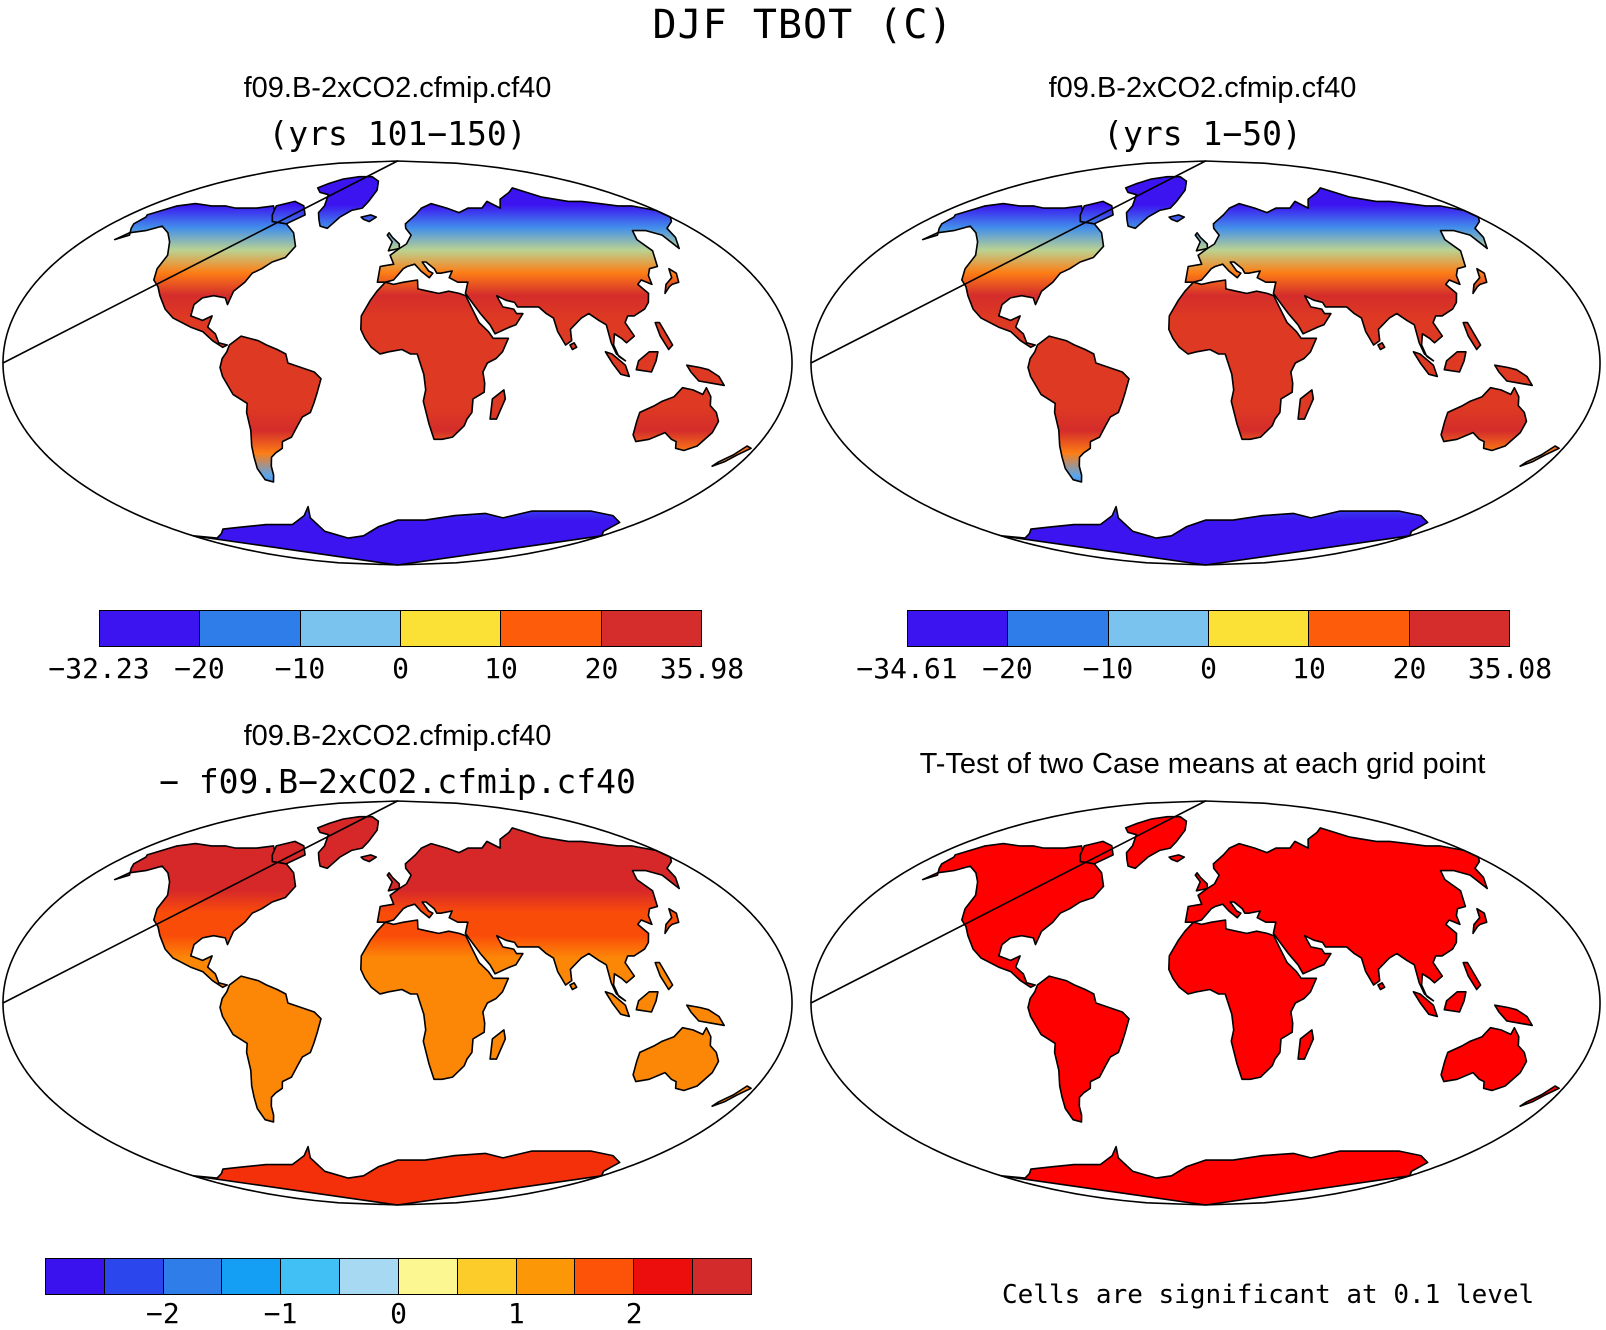  I want to click on landmass-madagascar, so click(498, 404).